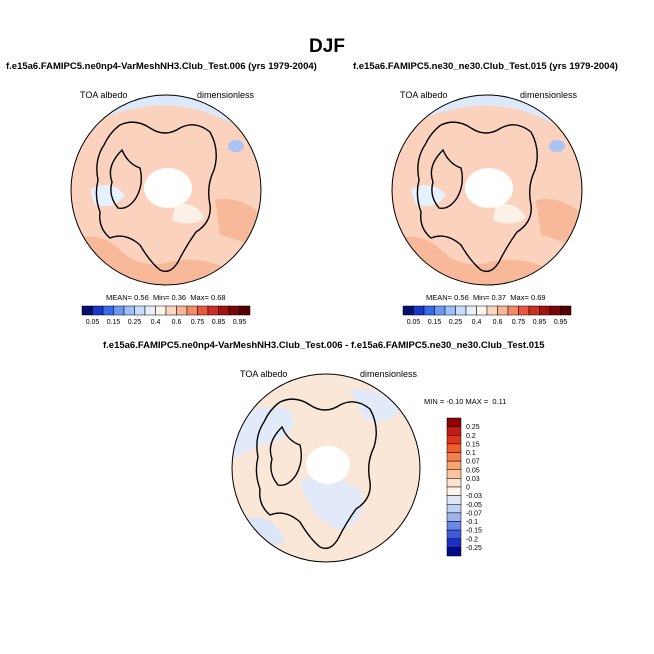 This screenshot has width=654, height=654. What do you see at coordinates (114, 322) in the screenshot?
I see `colorbar-1-tick-label: 0.15` at bounding box center [114, 322].